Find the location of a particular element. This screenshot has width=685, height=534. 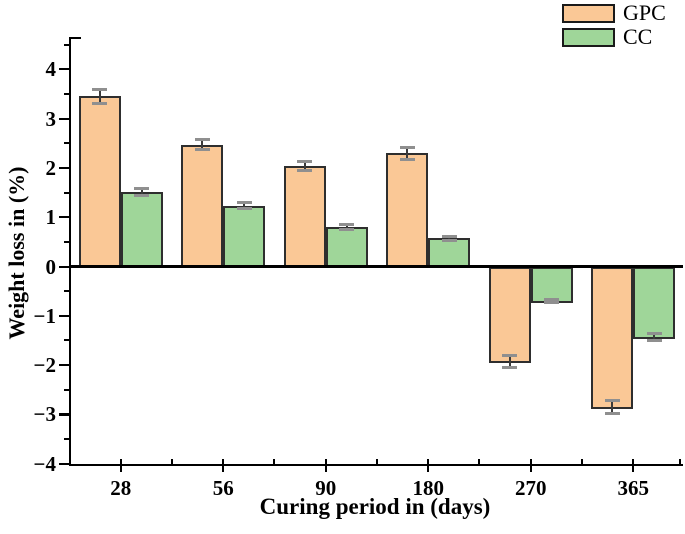

x-tick-label-270: 270 is located at coordinates (530, 488).